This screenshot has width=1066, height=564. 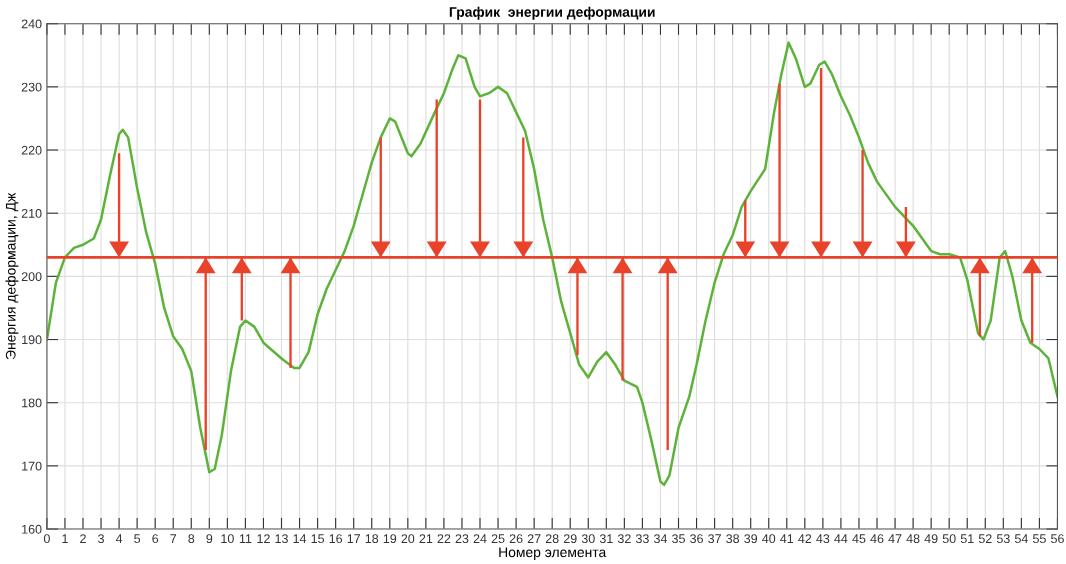 I want to click on x-tick-label: 22, so click(x=444, y=538).